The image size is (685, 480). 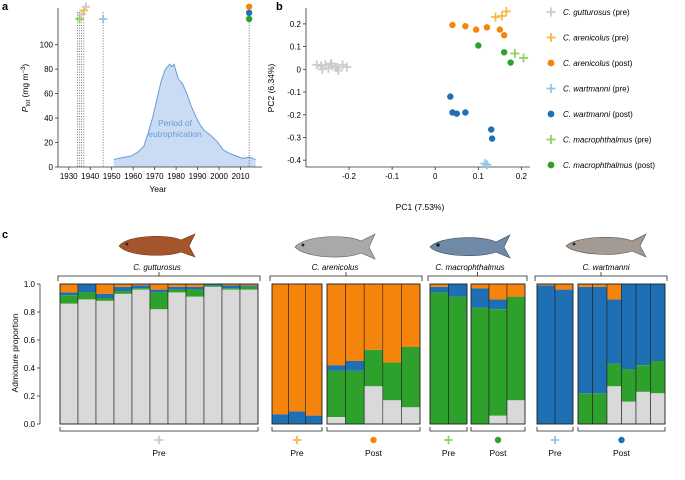 What do you see at coordinates (175, 123) in the screenshot?
I see `annotation-line-1: Period of` at bounding box center [175, 123].